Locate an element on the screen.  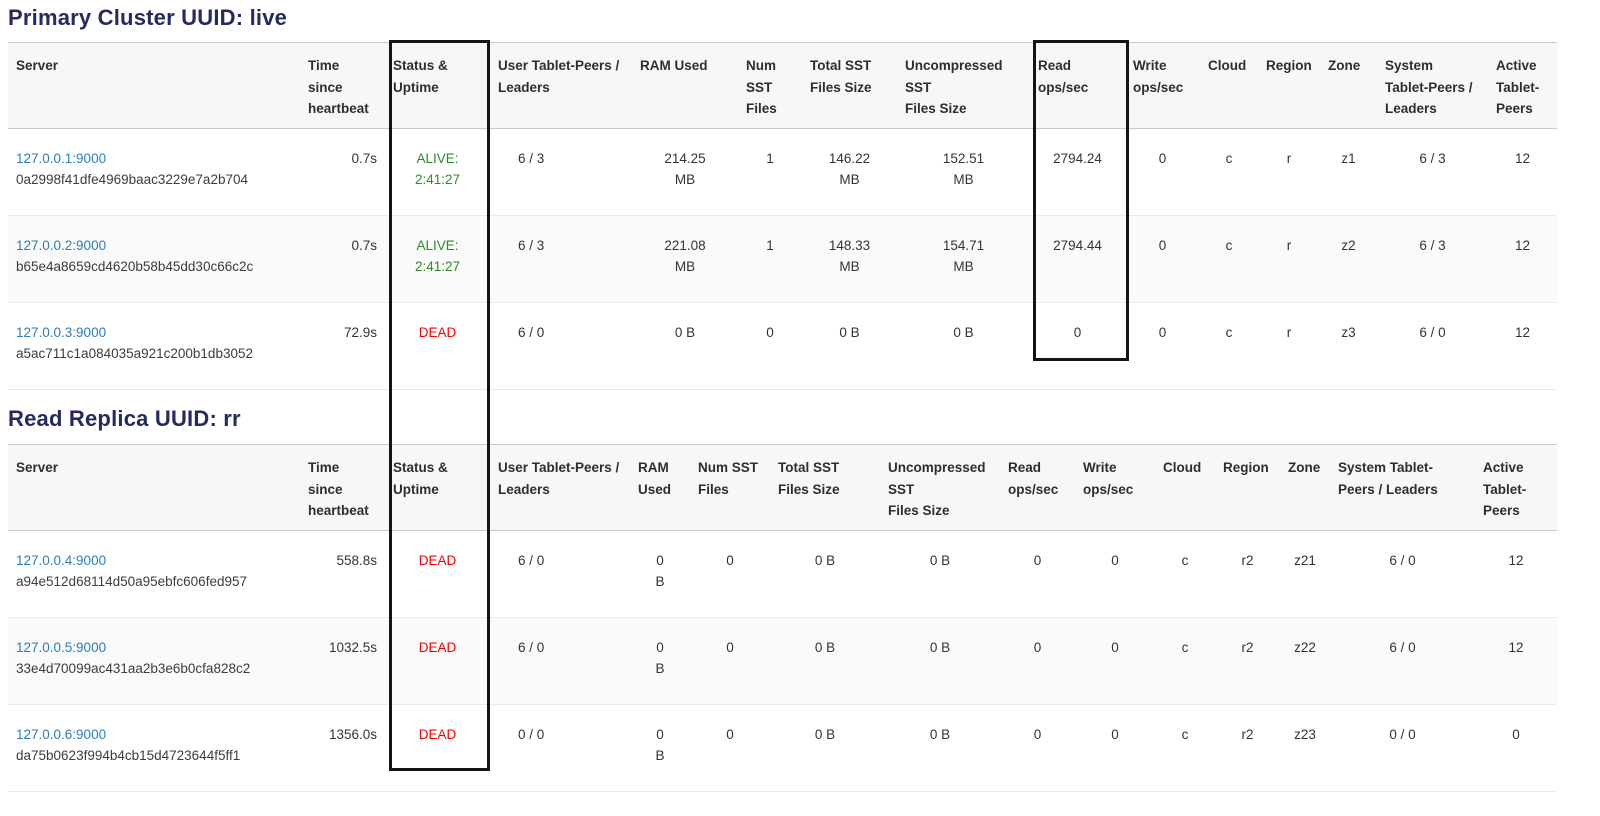
server-link: 127.0.0.4:9000 is located at coordinates (61, 560).